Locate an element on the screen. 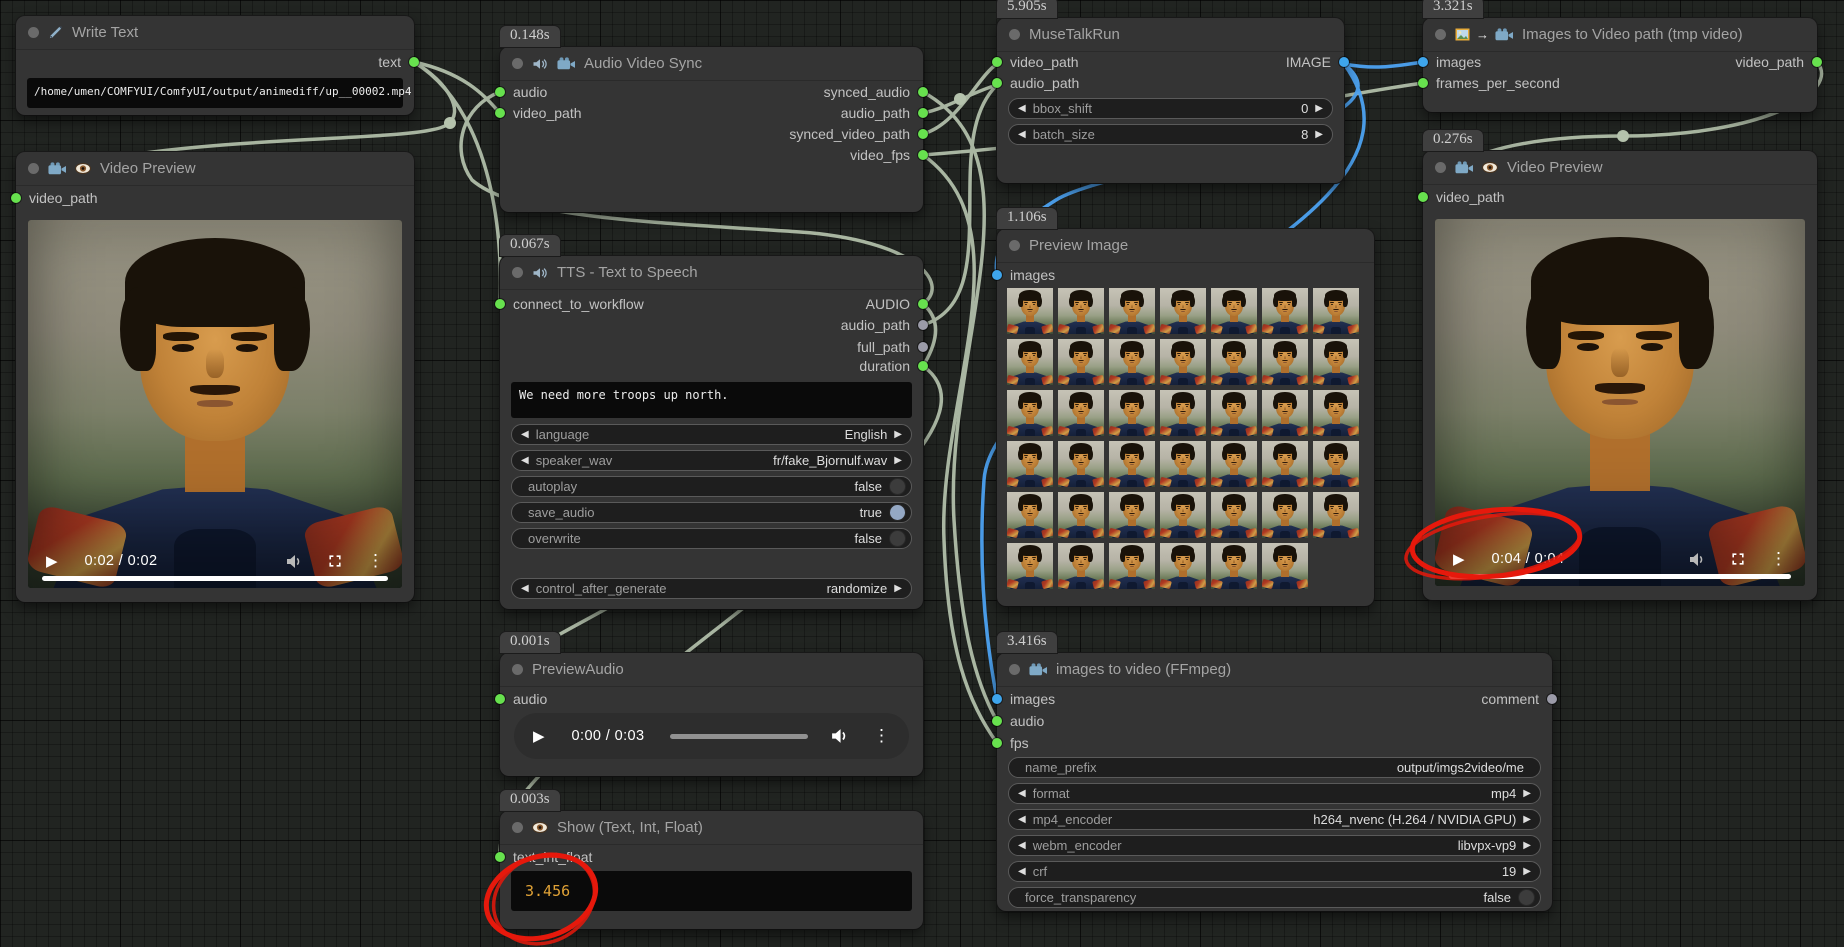 Image resolution: width=1844 pixels, height=947 pixels. widget-crf: ◀ crf 19 ▶ is located at coordinates (1274, 871).